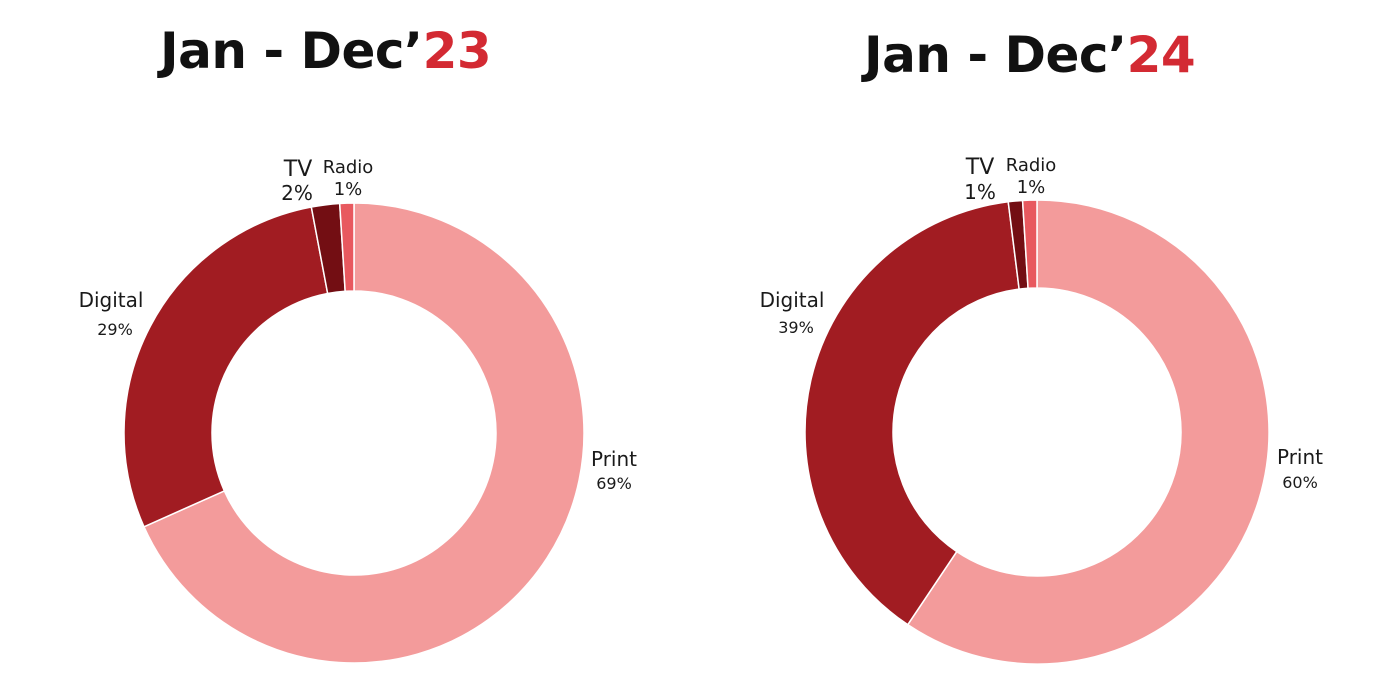 The width and height of the screenshot is (1400, 700). What do you see at coordinates (297, 193) in the screenshot?
I see `label-tv-value: 2%` at bounding box center [297, 193].